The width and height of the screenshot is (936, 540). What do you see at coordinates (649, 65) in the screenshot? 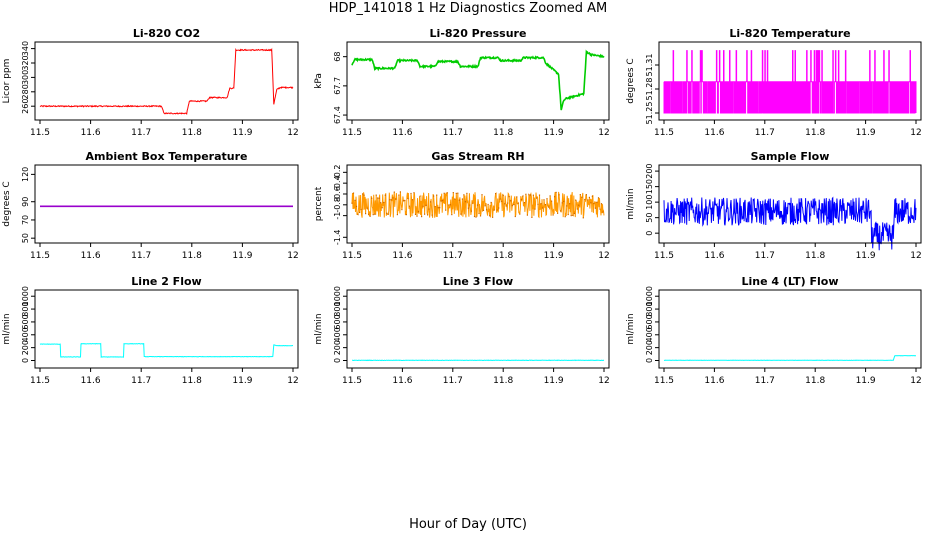
I see `y-tick-label: 51.31` at bounding box center [649, 65].